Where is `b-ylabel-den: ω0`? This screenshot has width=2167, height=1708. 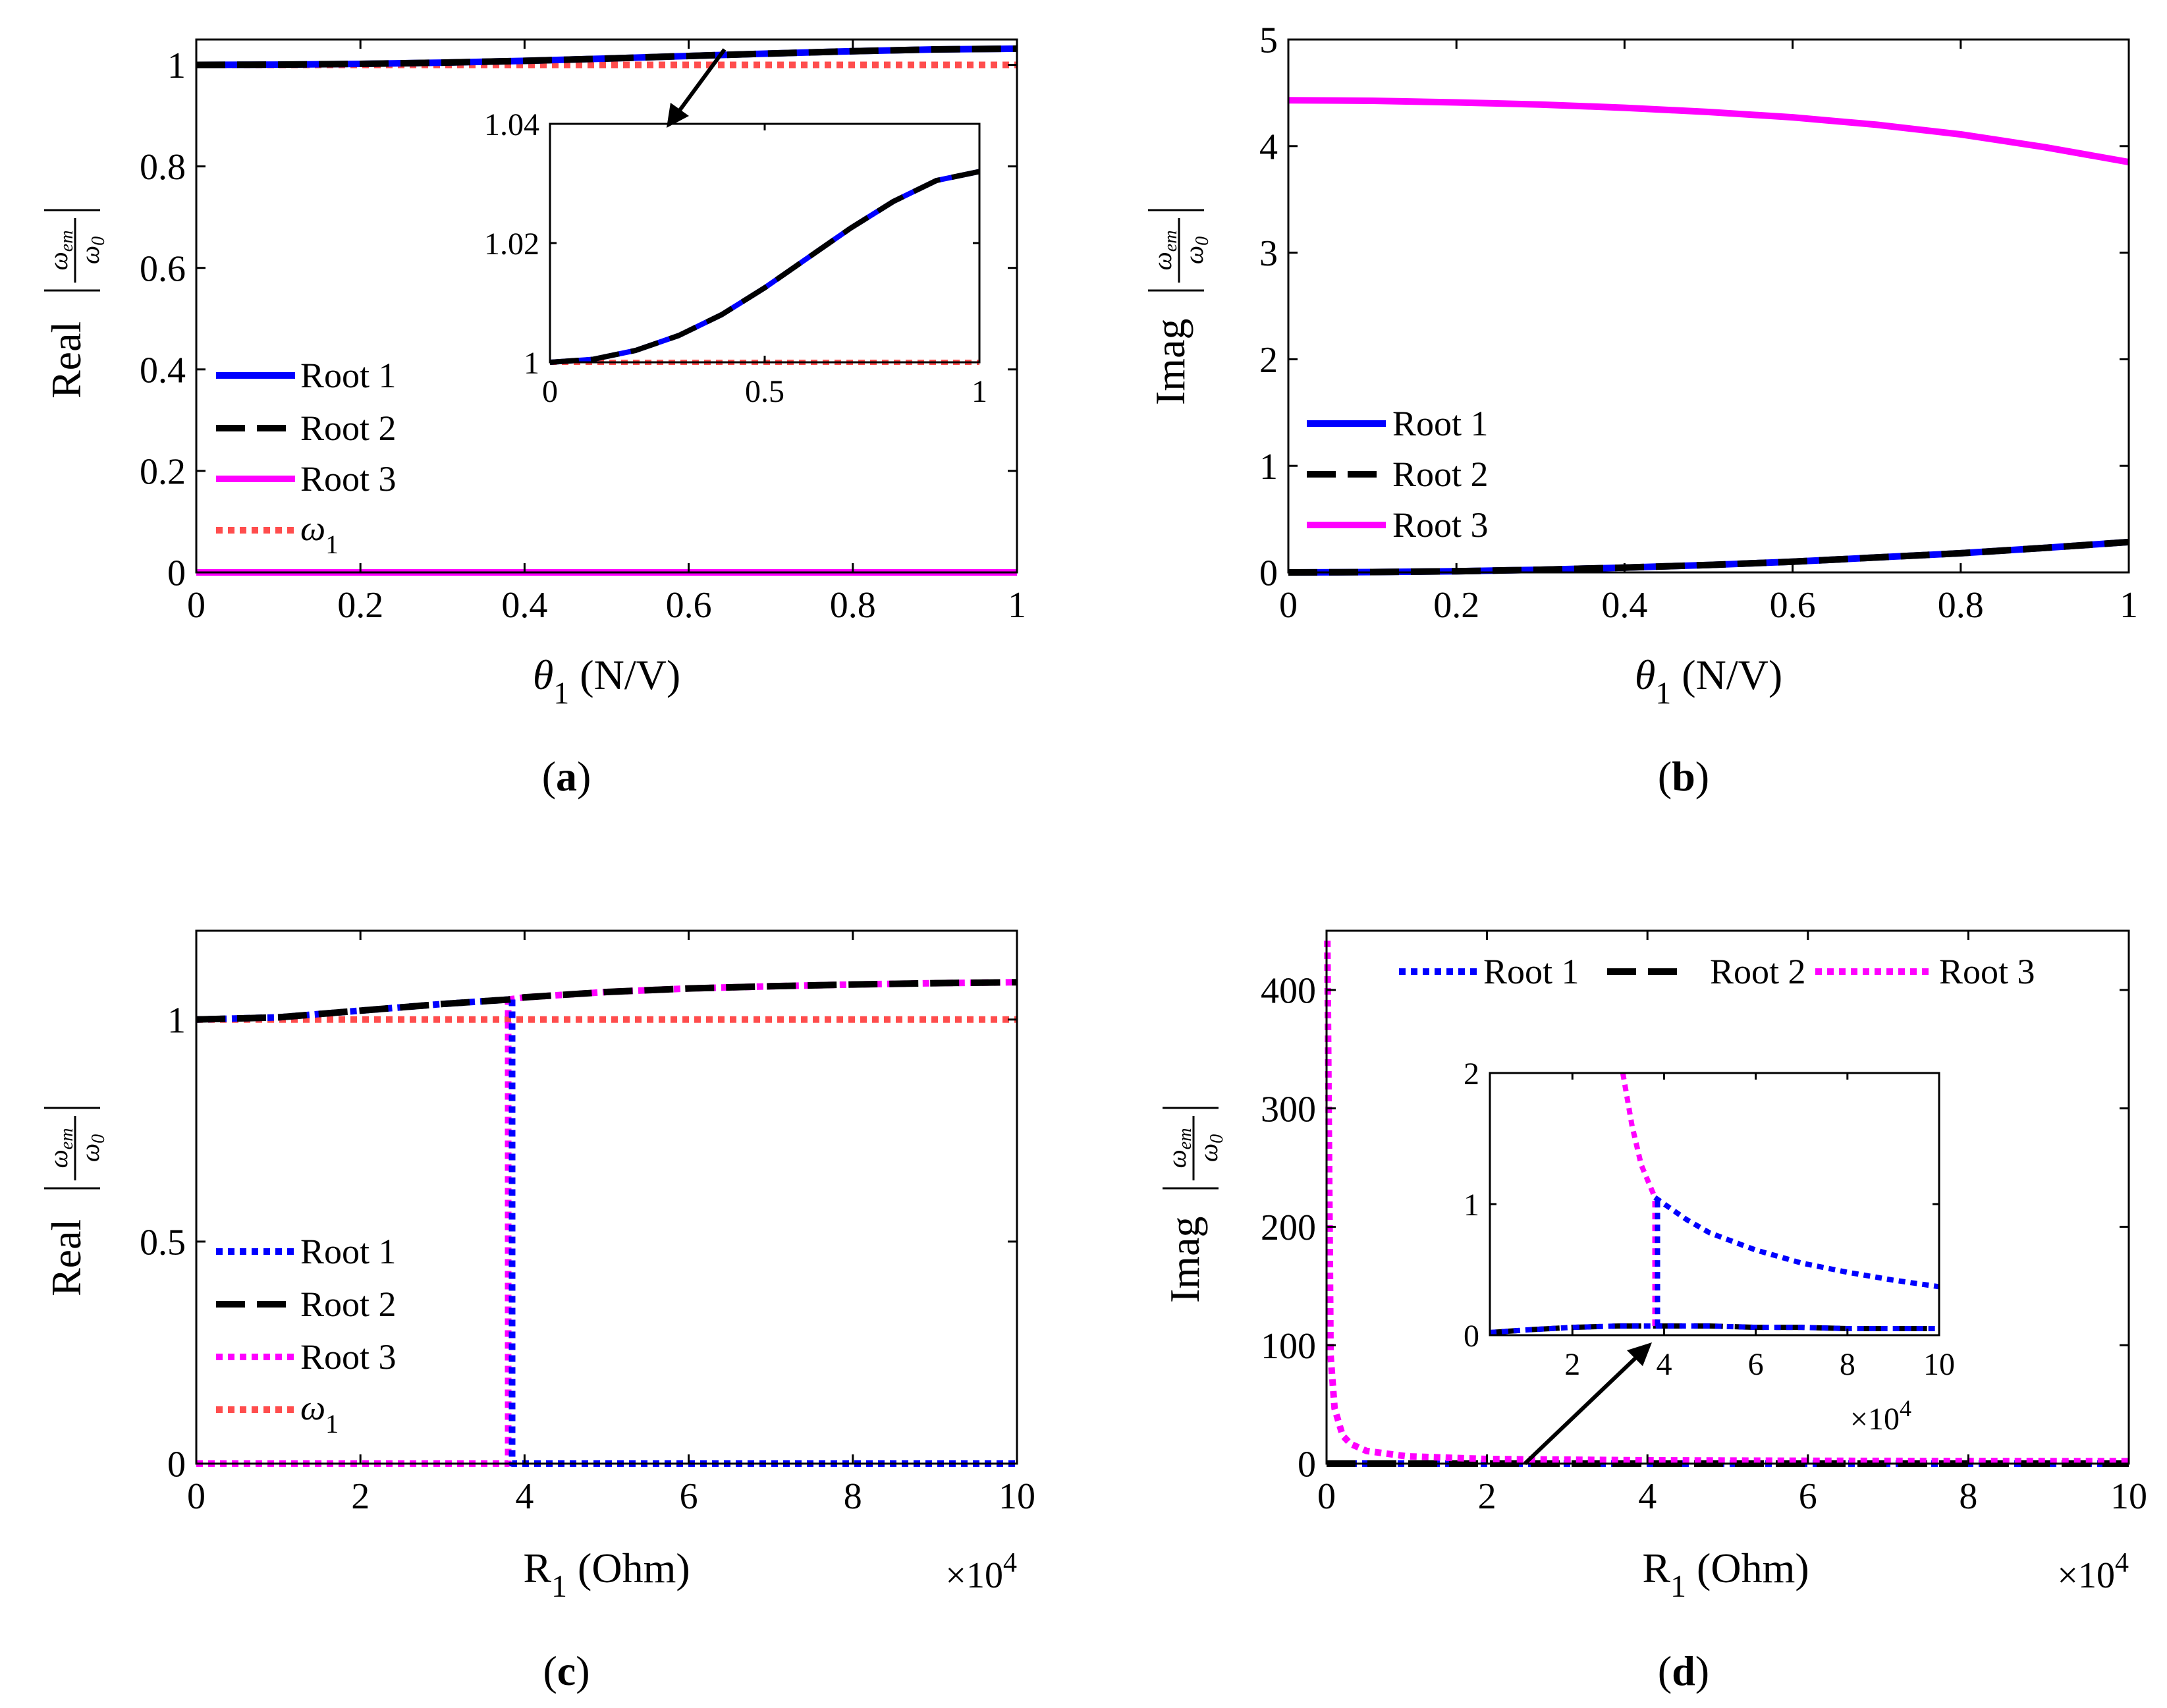
b-ylabel-den: ω0 is located at coordinates (1196, 250).